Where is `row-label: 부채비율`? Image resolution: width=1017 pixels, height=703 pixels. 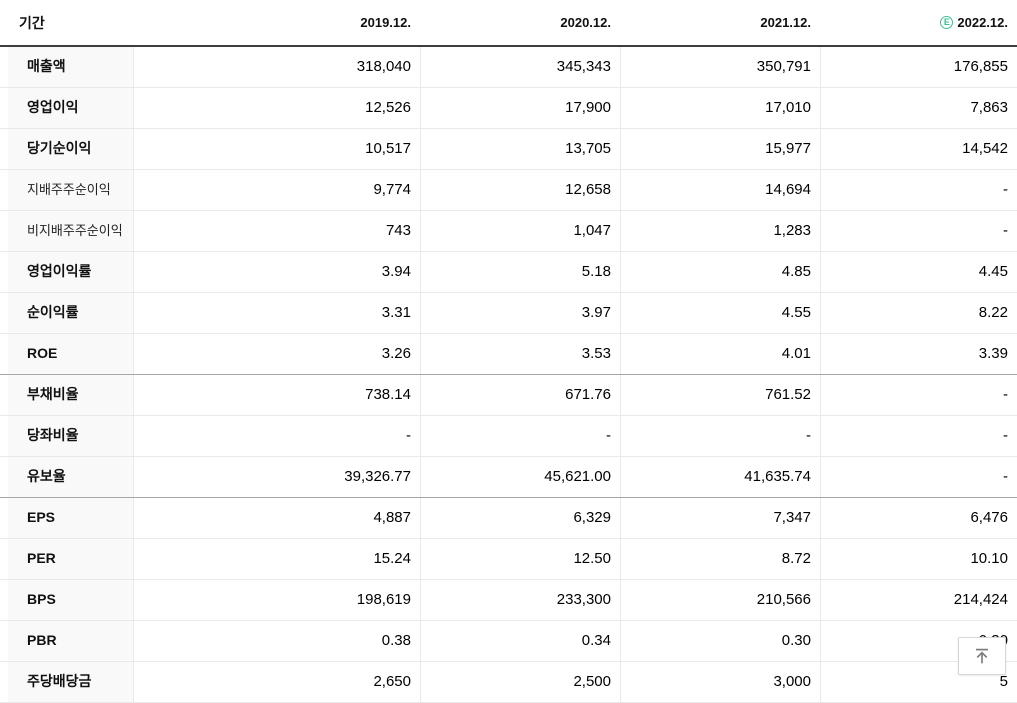 row-label: 부채비율 is located at coordinates (66, 395).